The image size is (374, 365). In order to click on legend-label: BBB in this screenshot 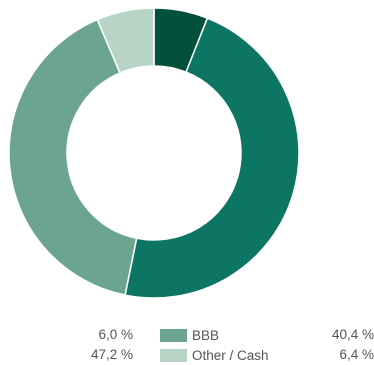, I will do `click(206, 335)`.